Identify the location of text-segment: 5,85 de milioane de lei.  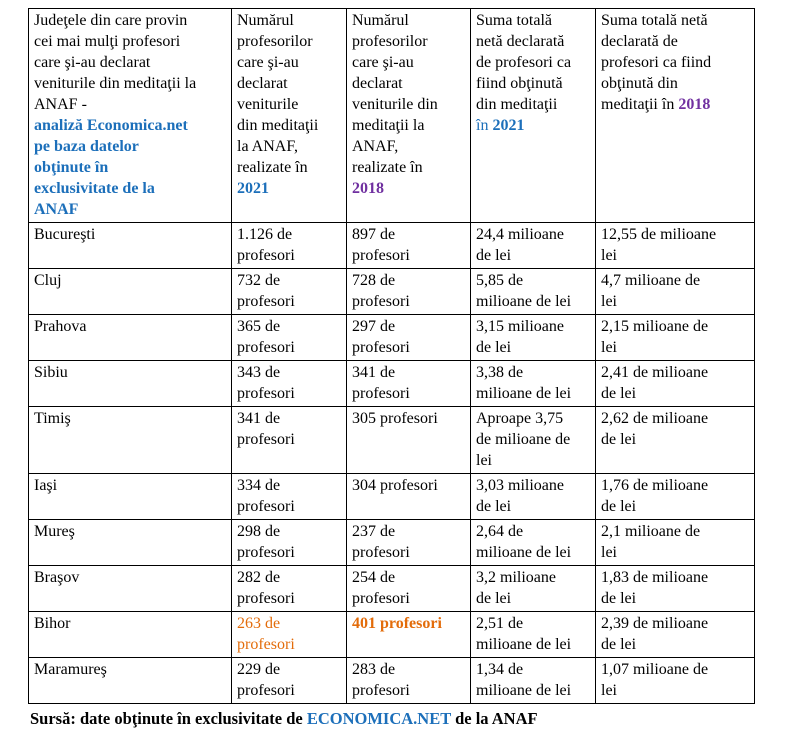
(524, 291).